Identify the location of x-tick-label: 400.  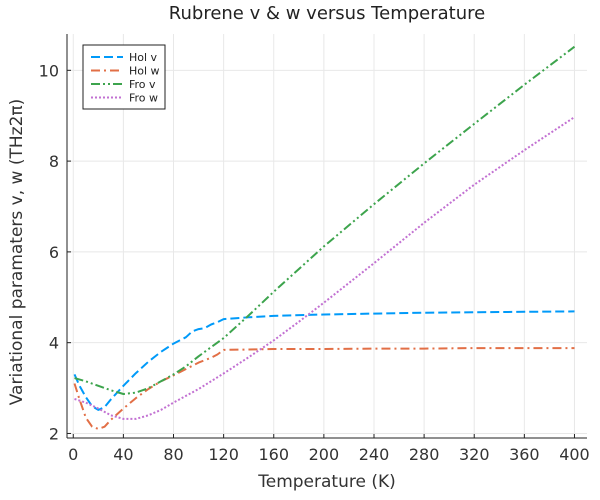
(574, 454).